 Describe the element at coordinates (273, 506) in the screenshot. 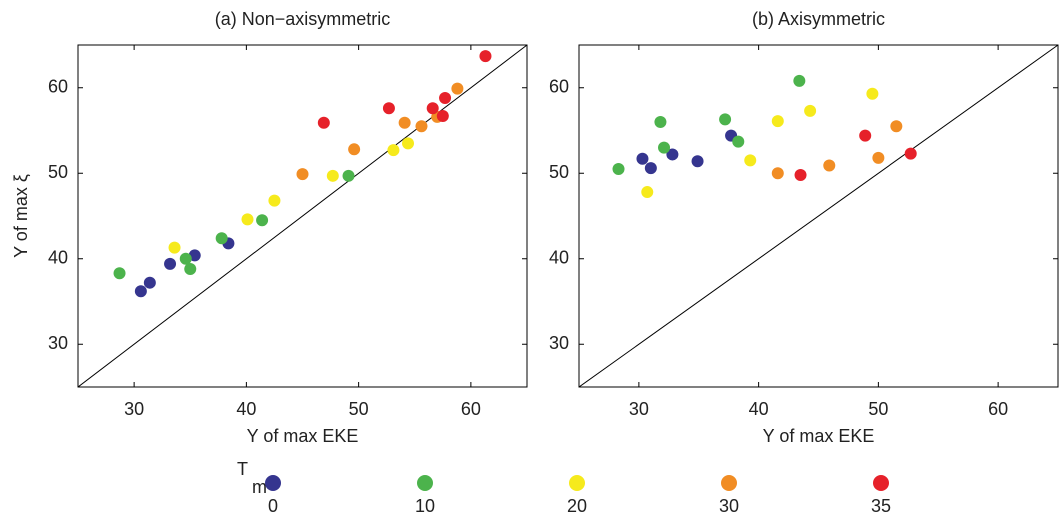

I see `legend-label: 0` at that location.